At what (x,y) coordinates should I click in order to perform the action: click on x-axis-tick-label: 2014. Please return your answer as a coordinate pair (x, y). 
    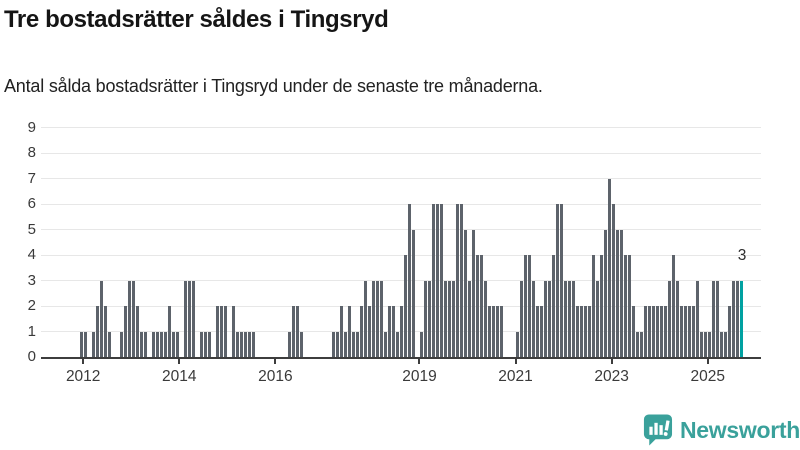
    Looking at the image, I should click on (179, 376).